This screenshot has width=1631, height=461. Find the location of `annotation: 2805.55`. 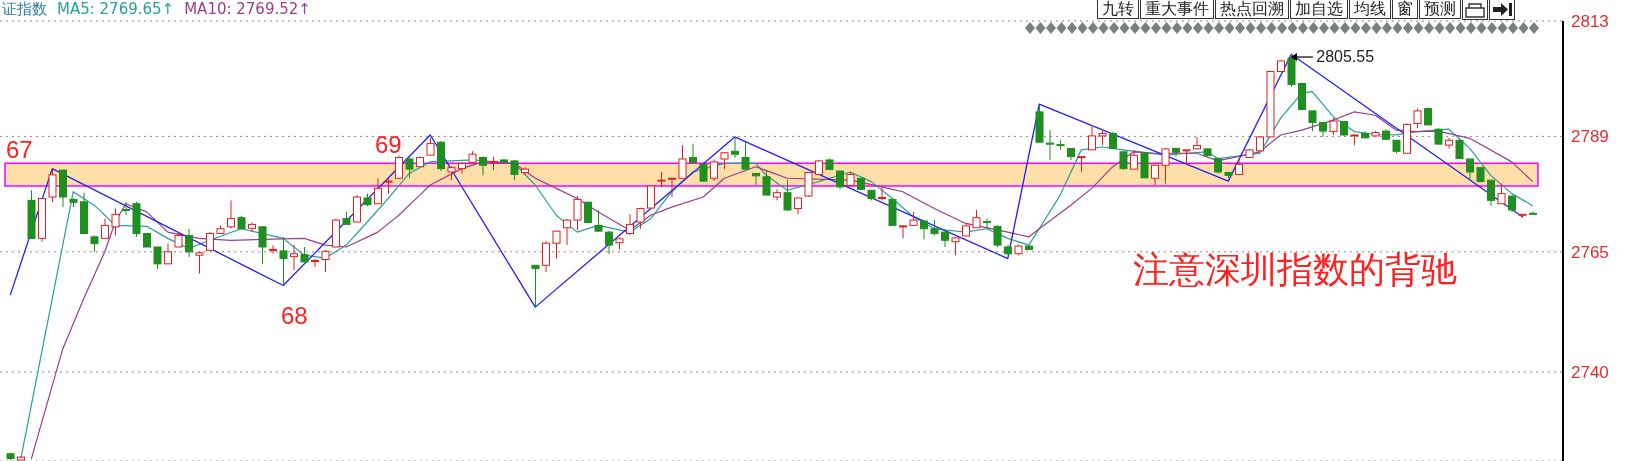

annotation: 2805.55 is located at coordinates (1345, 56).